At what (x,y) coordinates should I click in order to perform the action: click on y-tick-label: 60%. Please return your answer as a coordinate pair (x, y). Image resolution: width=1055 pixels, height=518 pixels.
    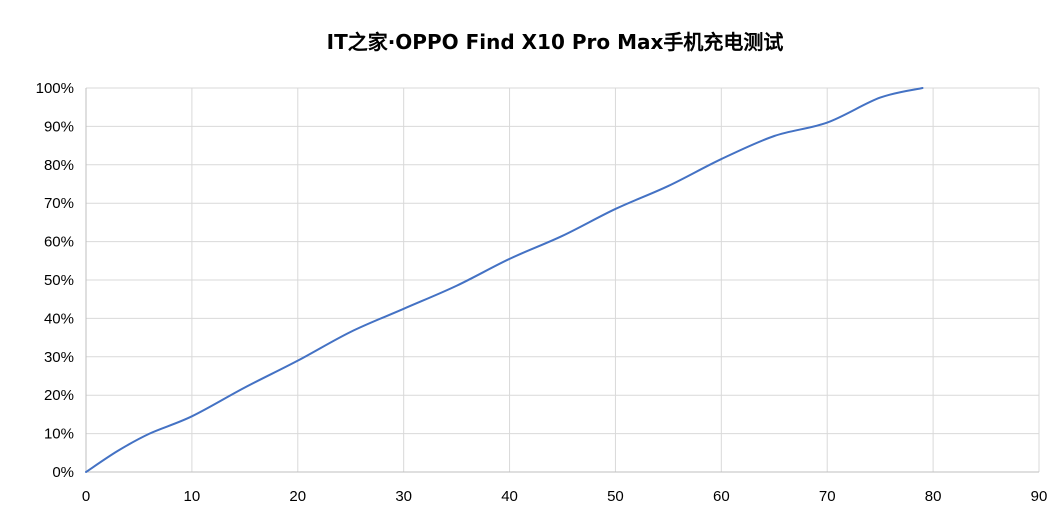
    Looking at the image, I should click on (59, 242).